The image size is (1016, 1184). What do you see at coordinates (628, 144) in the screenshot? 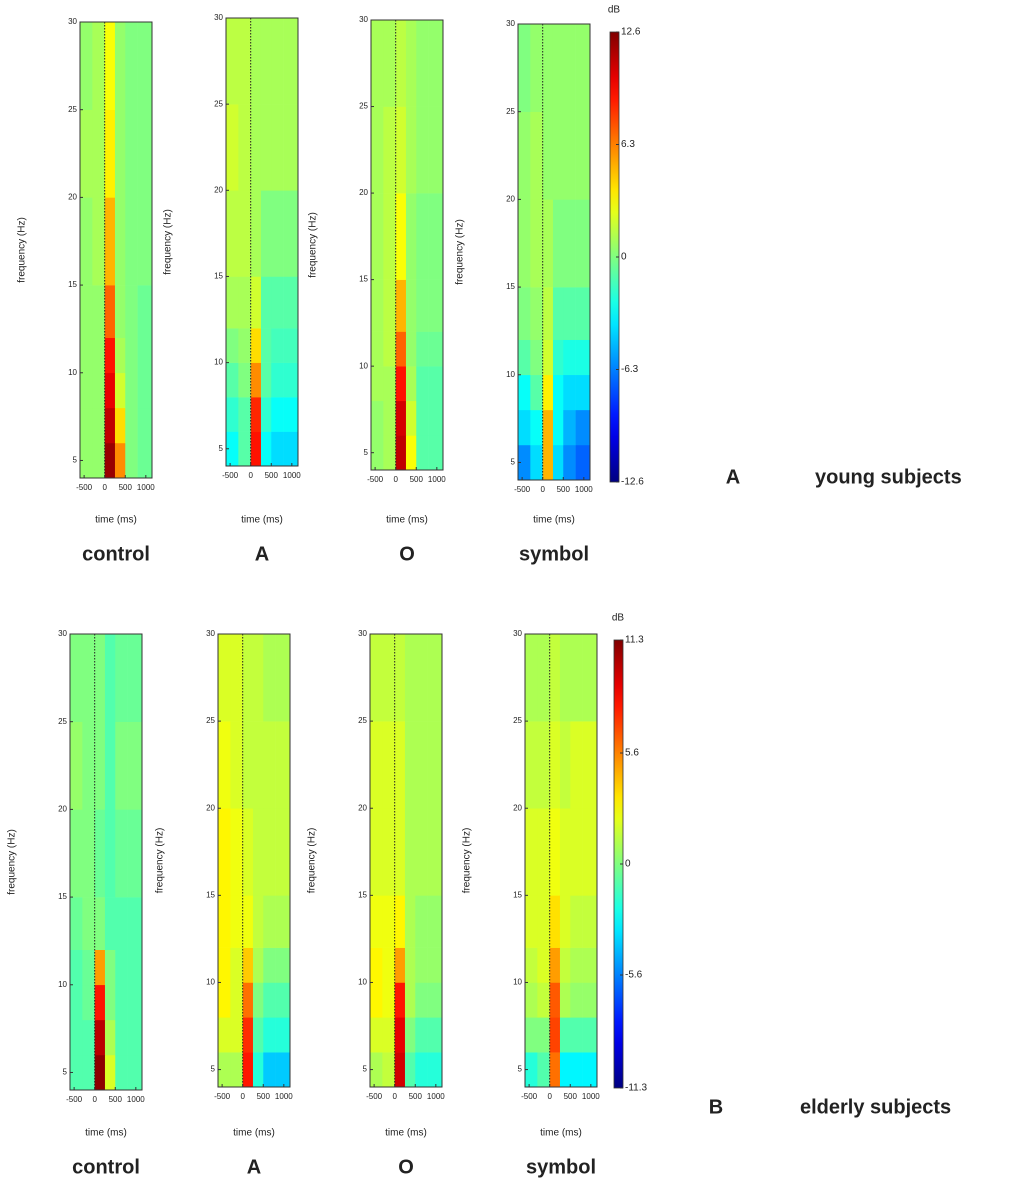
I see `colorbar-tick-label: 6.3` at bounding box center [628, 144].